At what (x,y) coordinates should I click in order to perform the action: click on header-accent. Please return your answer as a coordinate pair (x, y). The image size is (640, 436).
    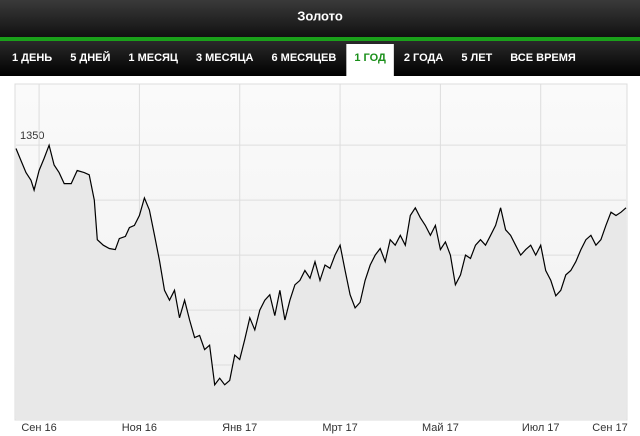
    Looking at the image, I should click on (320, 39).